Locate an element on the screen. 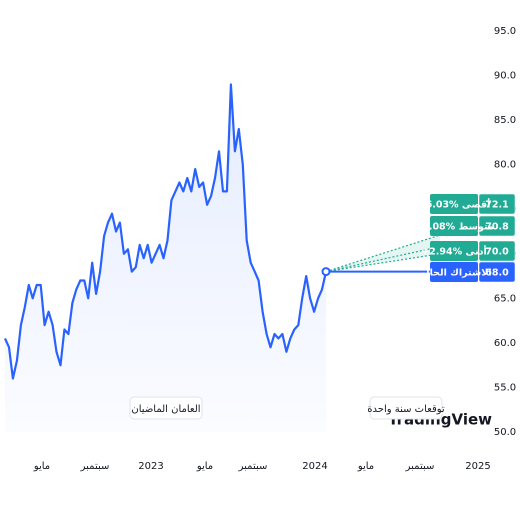  annotation-text: توقعات سنة واحدة is located at coordinates (406, 409).